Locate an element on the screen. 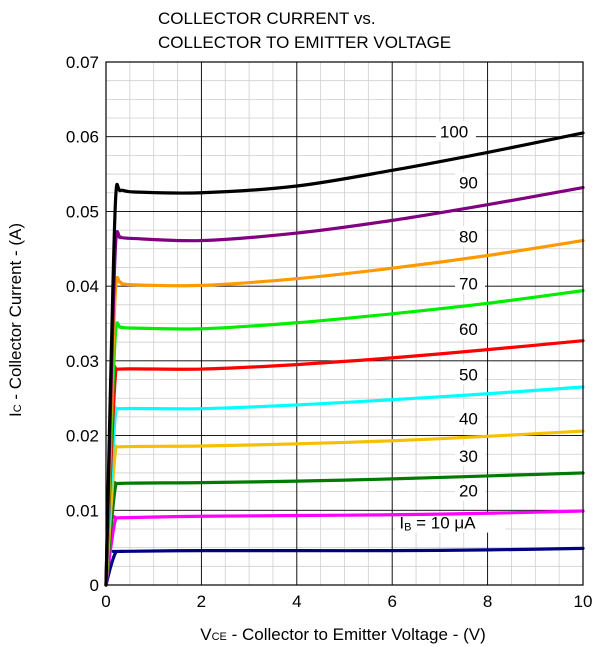  y-axis-label-text: - Collector Current - (A) is located at coordinates (15, 313).